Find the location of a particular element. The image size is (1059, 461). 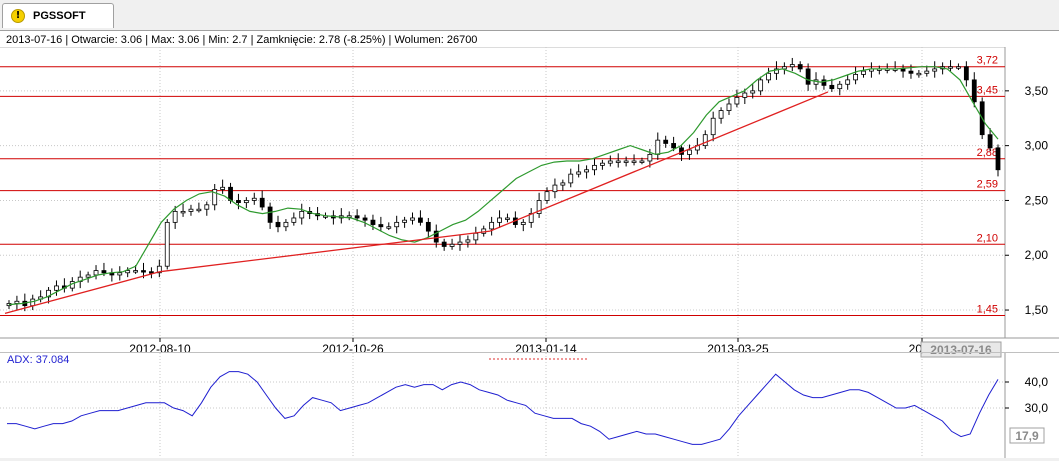

cursor-date-label: 2013-07-16 is located at coordinates (961, 350).